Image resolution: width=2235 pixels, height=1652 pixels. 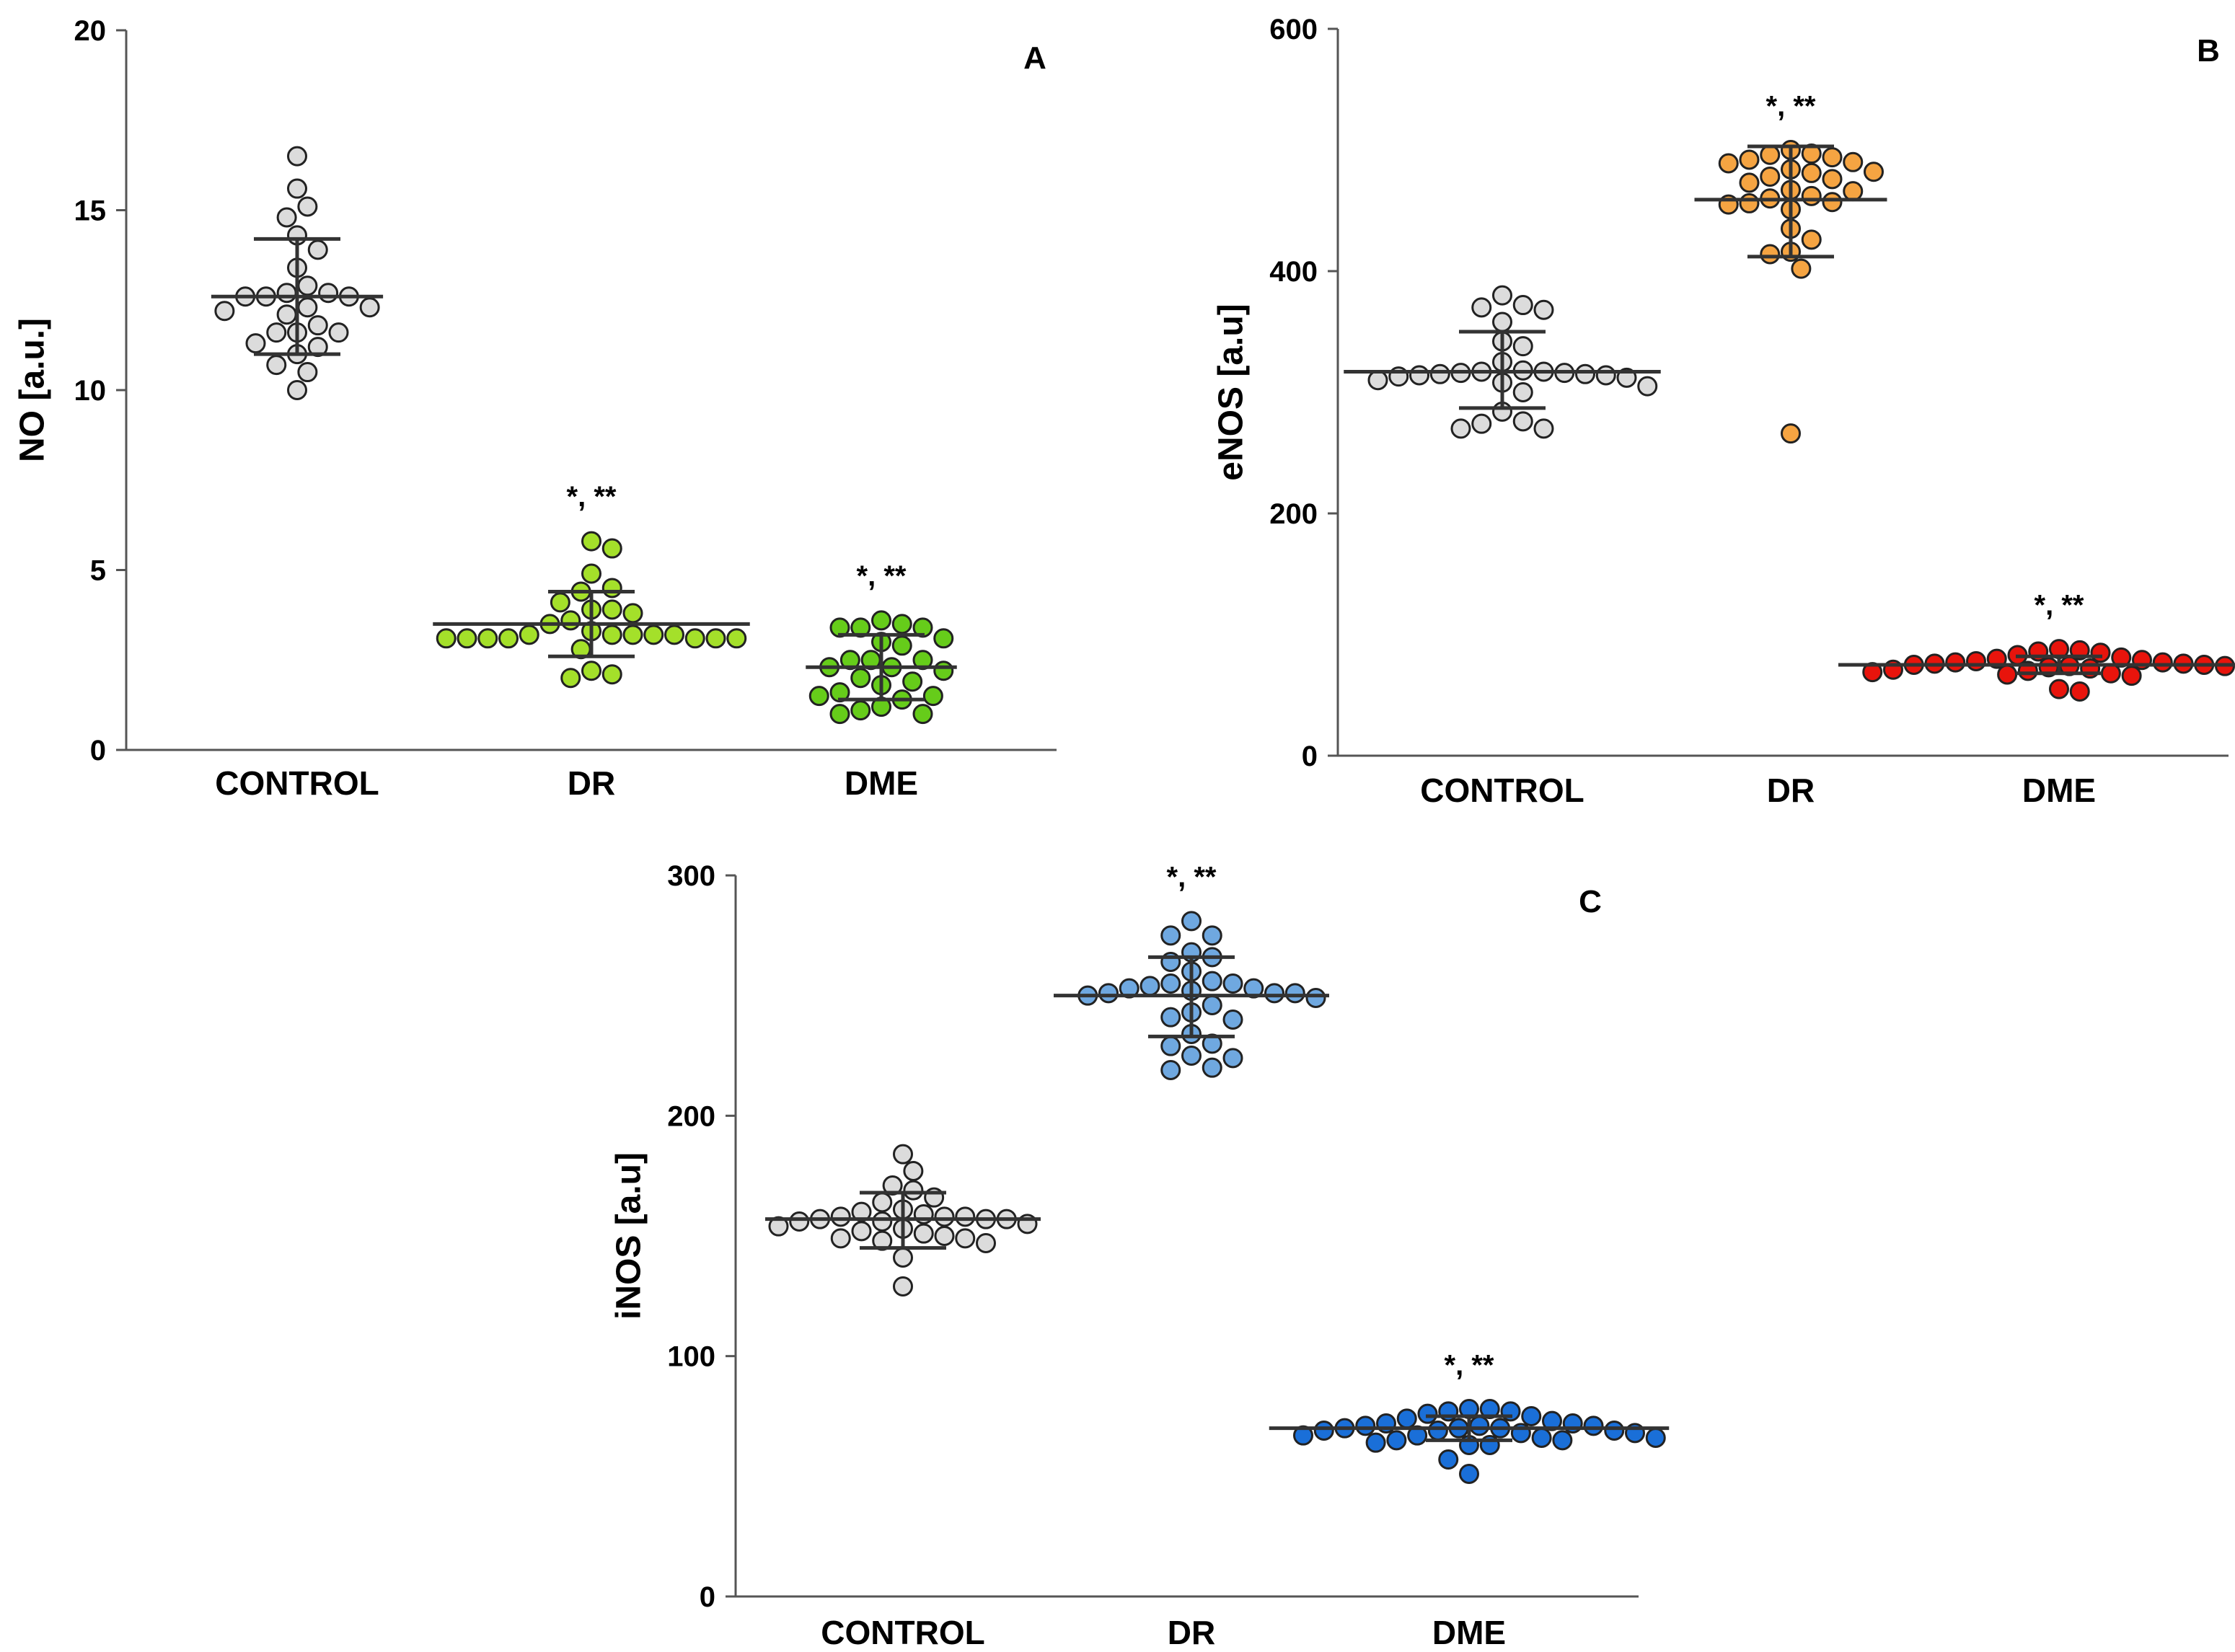 I want to click on panel-c-significance-label: *, **, so click(x=1469, y=1365).